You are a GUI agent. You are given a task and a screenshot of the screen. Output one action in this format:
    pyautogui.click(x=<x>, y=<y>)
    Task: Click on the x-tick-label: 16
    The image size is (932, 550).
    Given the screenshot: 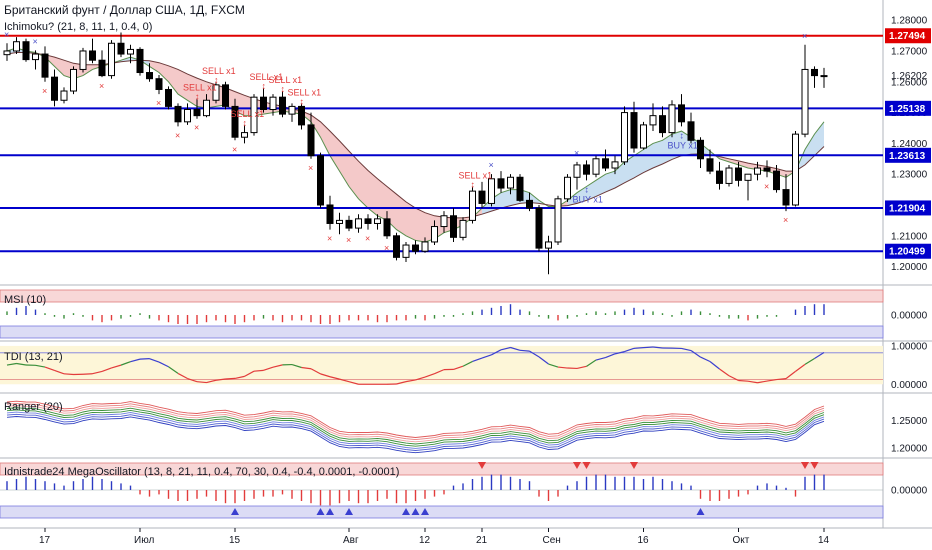 What is the action you would take?
    pyautogui.click(x=644, y=540)
    